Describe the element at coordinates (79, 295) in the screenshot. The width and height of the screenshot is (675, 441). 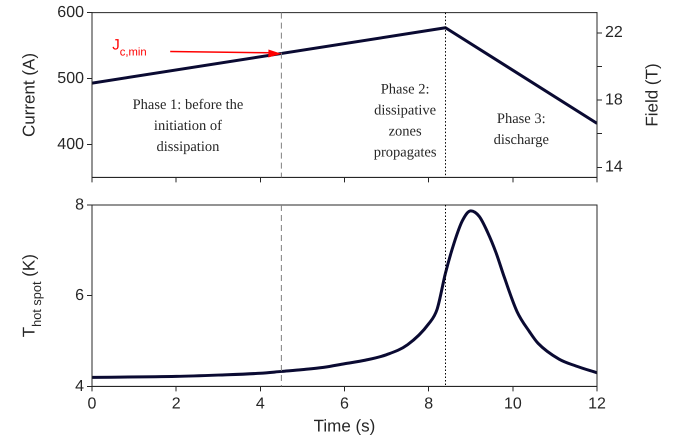
I see `y-tick-label: 6` at that location.